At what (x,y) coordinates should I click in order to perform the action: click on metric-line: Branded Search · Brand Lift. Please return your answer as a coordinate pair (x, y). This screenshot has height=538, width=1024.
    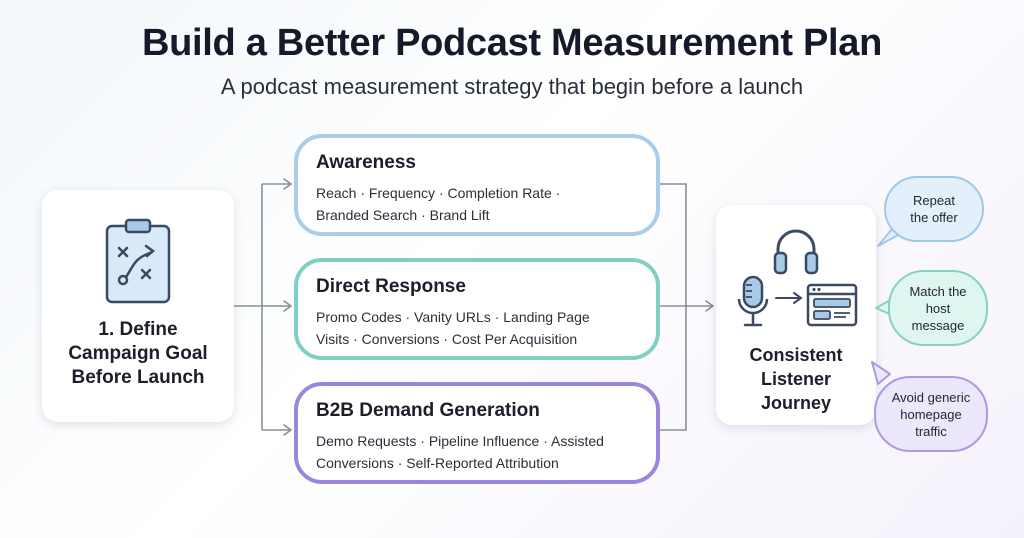
    Looking at the image, I should click on (403, 215).